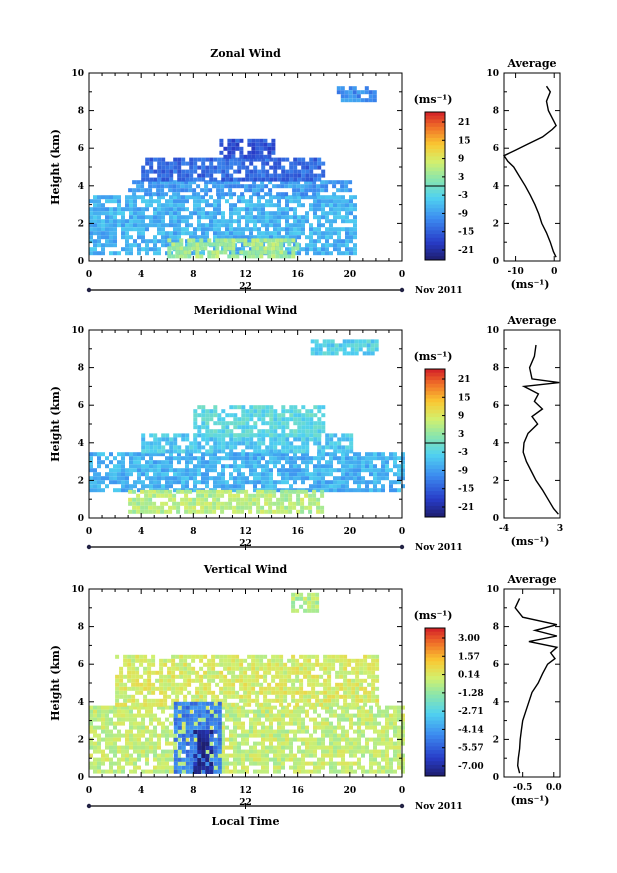 This screenshot has height=873, width=617. Describe the element at coordinates (81, 262) in the screenshot. I see `y-tick-label: 0` at that location.